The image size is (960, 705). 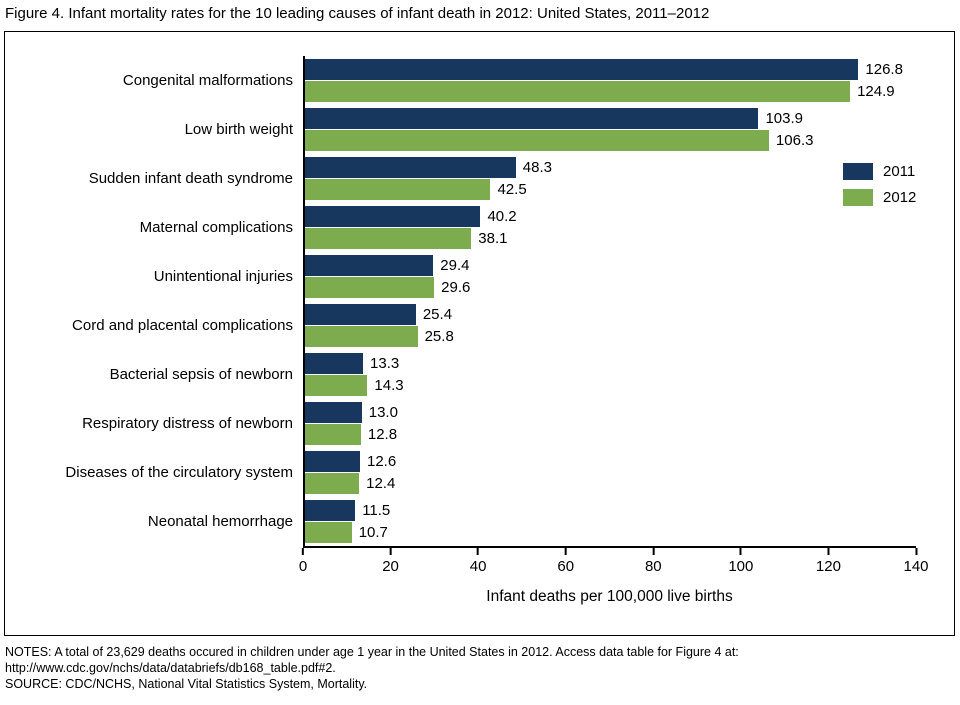 What do you see at coordinates (479, 178) in the screenshot?
I see `chart-row: Sudden infant death syndrome 48.3 42.5` at bounding box center [479, 178].